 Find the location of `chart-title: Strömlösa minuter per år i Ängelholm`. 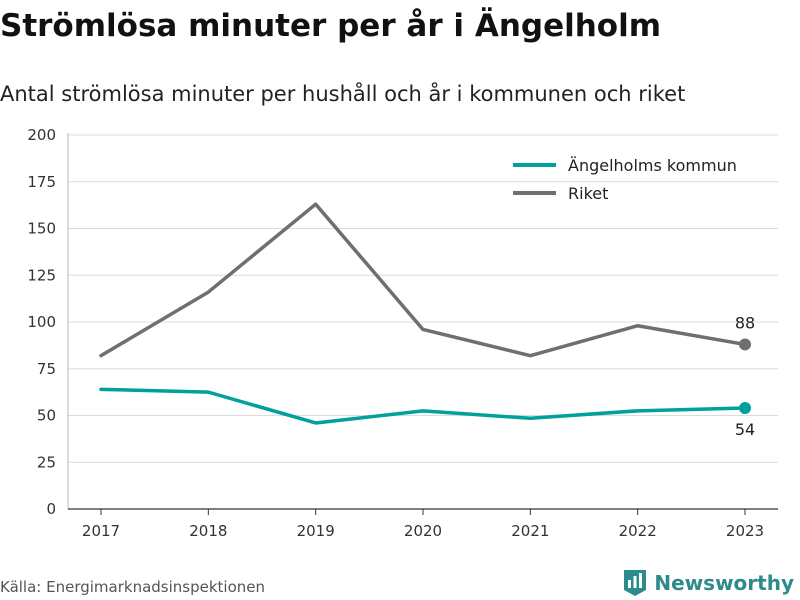

chart-title: Strömlösa minuter per år i Ängelholm is located at coordinates (331, 26).